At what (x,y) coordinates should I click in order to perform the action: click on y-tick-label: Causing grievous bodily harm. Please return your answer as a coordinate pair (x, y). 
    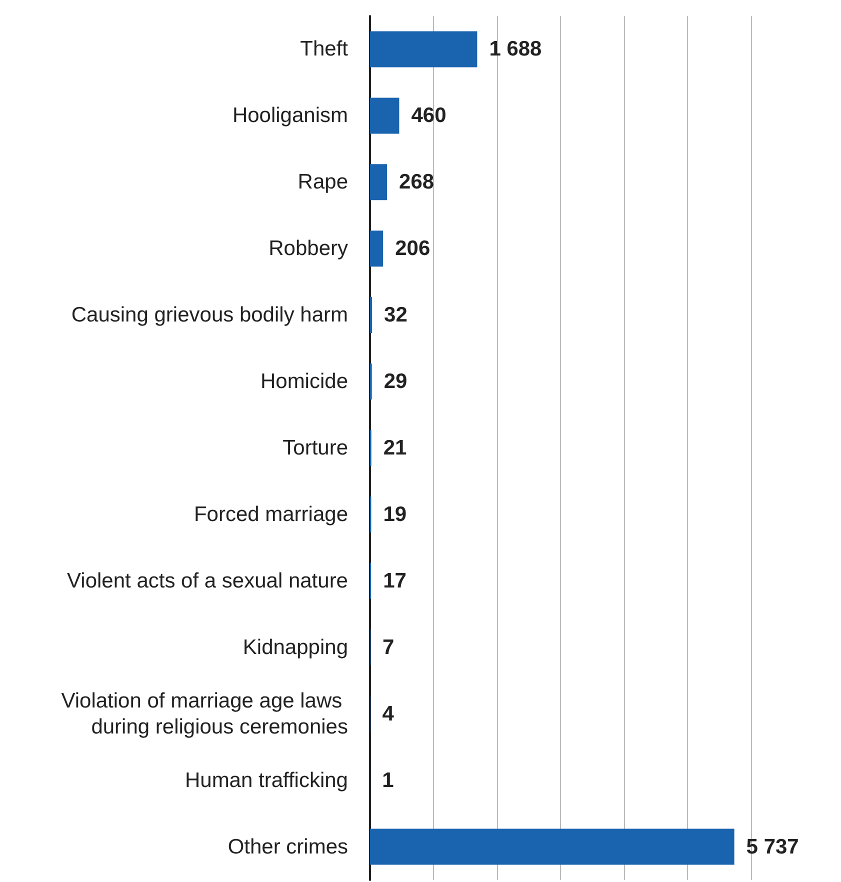
    Looking at the image, I should click on (209, 315).